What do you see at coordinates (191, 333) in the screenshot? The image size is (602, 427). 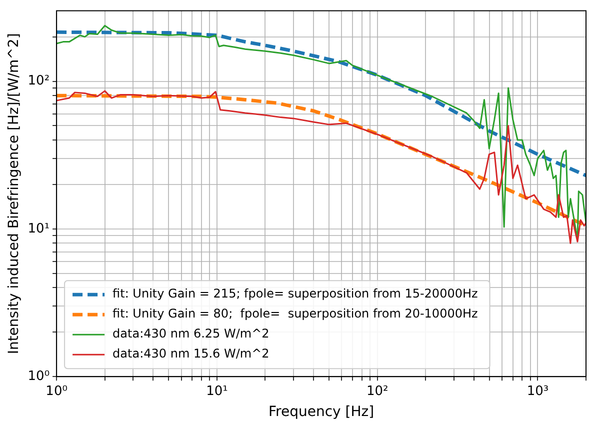 I see `legend-label: data:430 nm 6.25 W/m^2` at bounding box center [191, 333].